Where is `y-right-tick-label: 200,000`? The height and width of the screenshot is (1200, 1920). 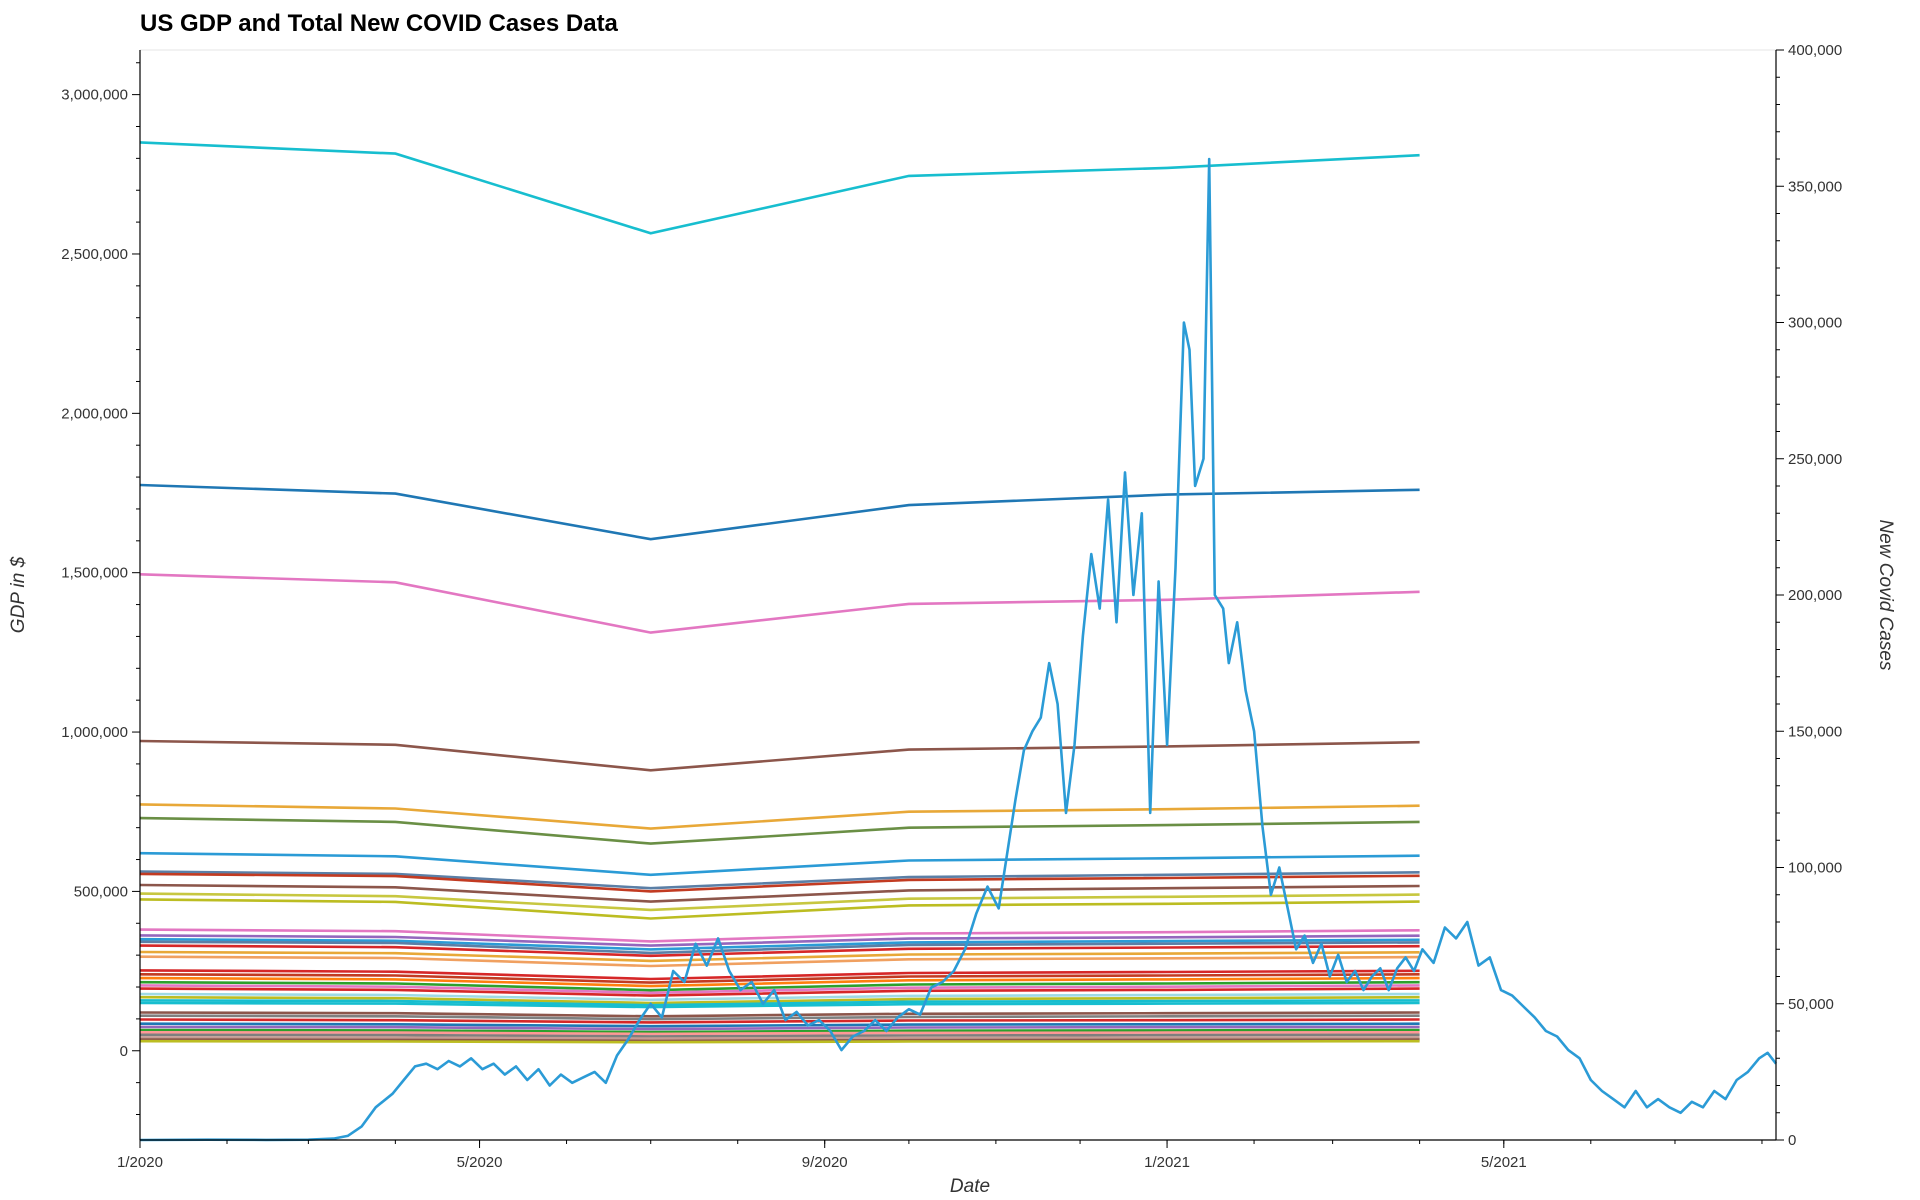 y-right-tick-label: 200,000 is located at coordinates (1815, 595).